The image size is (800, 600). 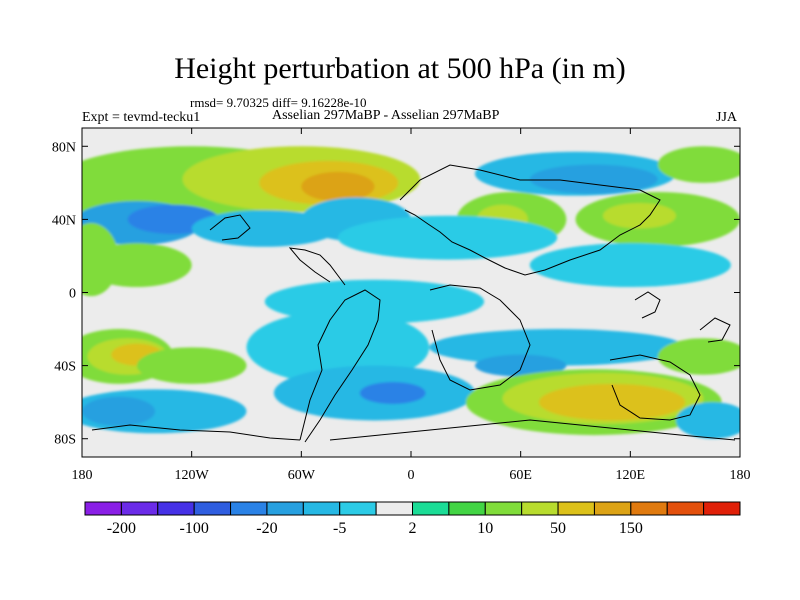 What do you see at coordinates (192, 475) in the screenshot?
I see `x-tick-label: 120W` at bounding box center [192, 475].